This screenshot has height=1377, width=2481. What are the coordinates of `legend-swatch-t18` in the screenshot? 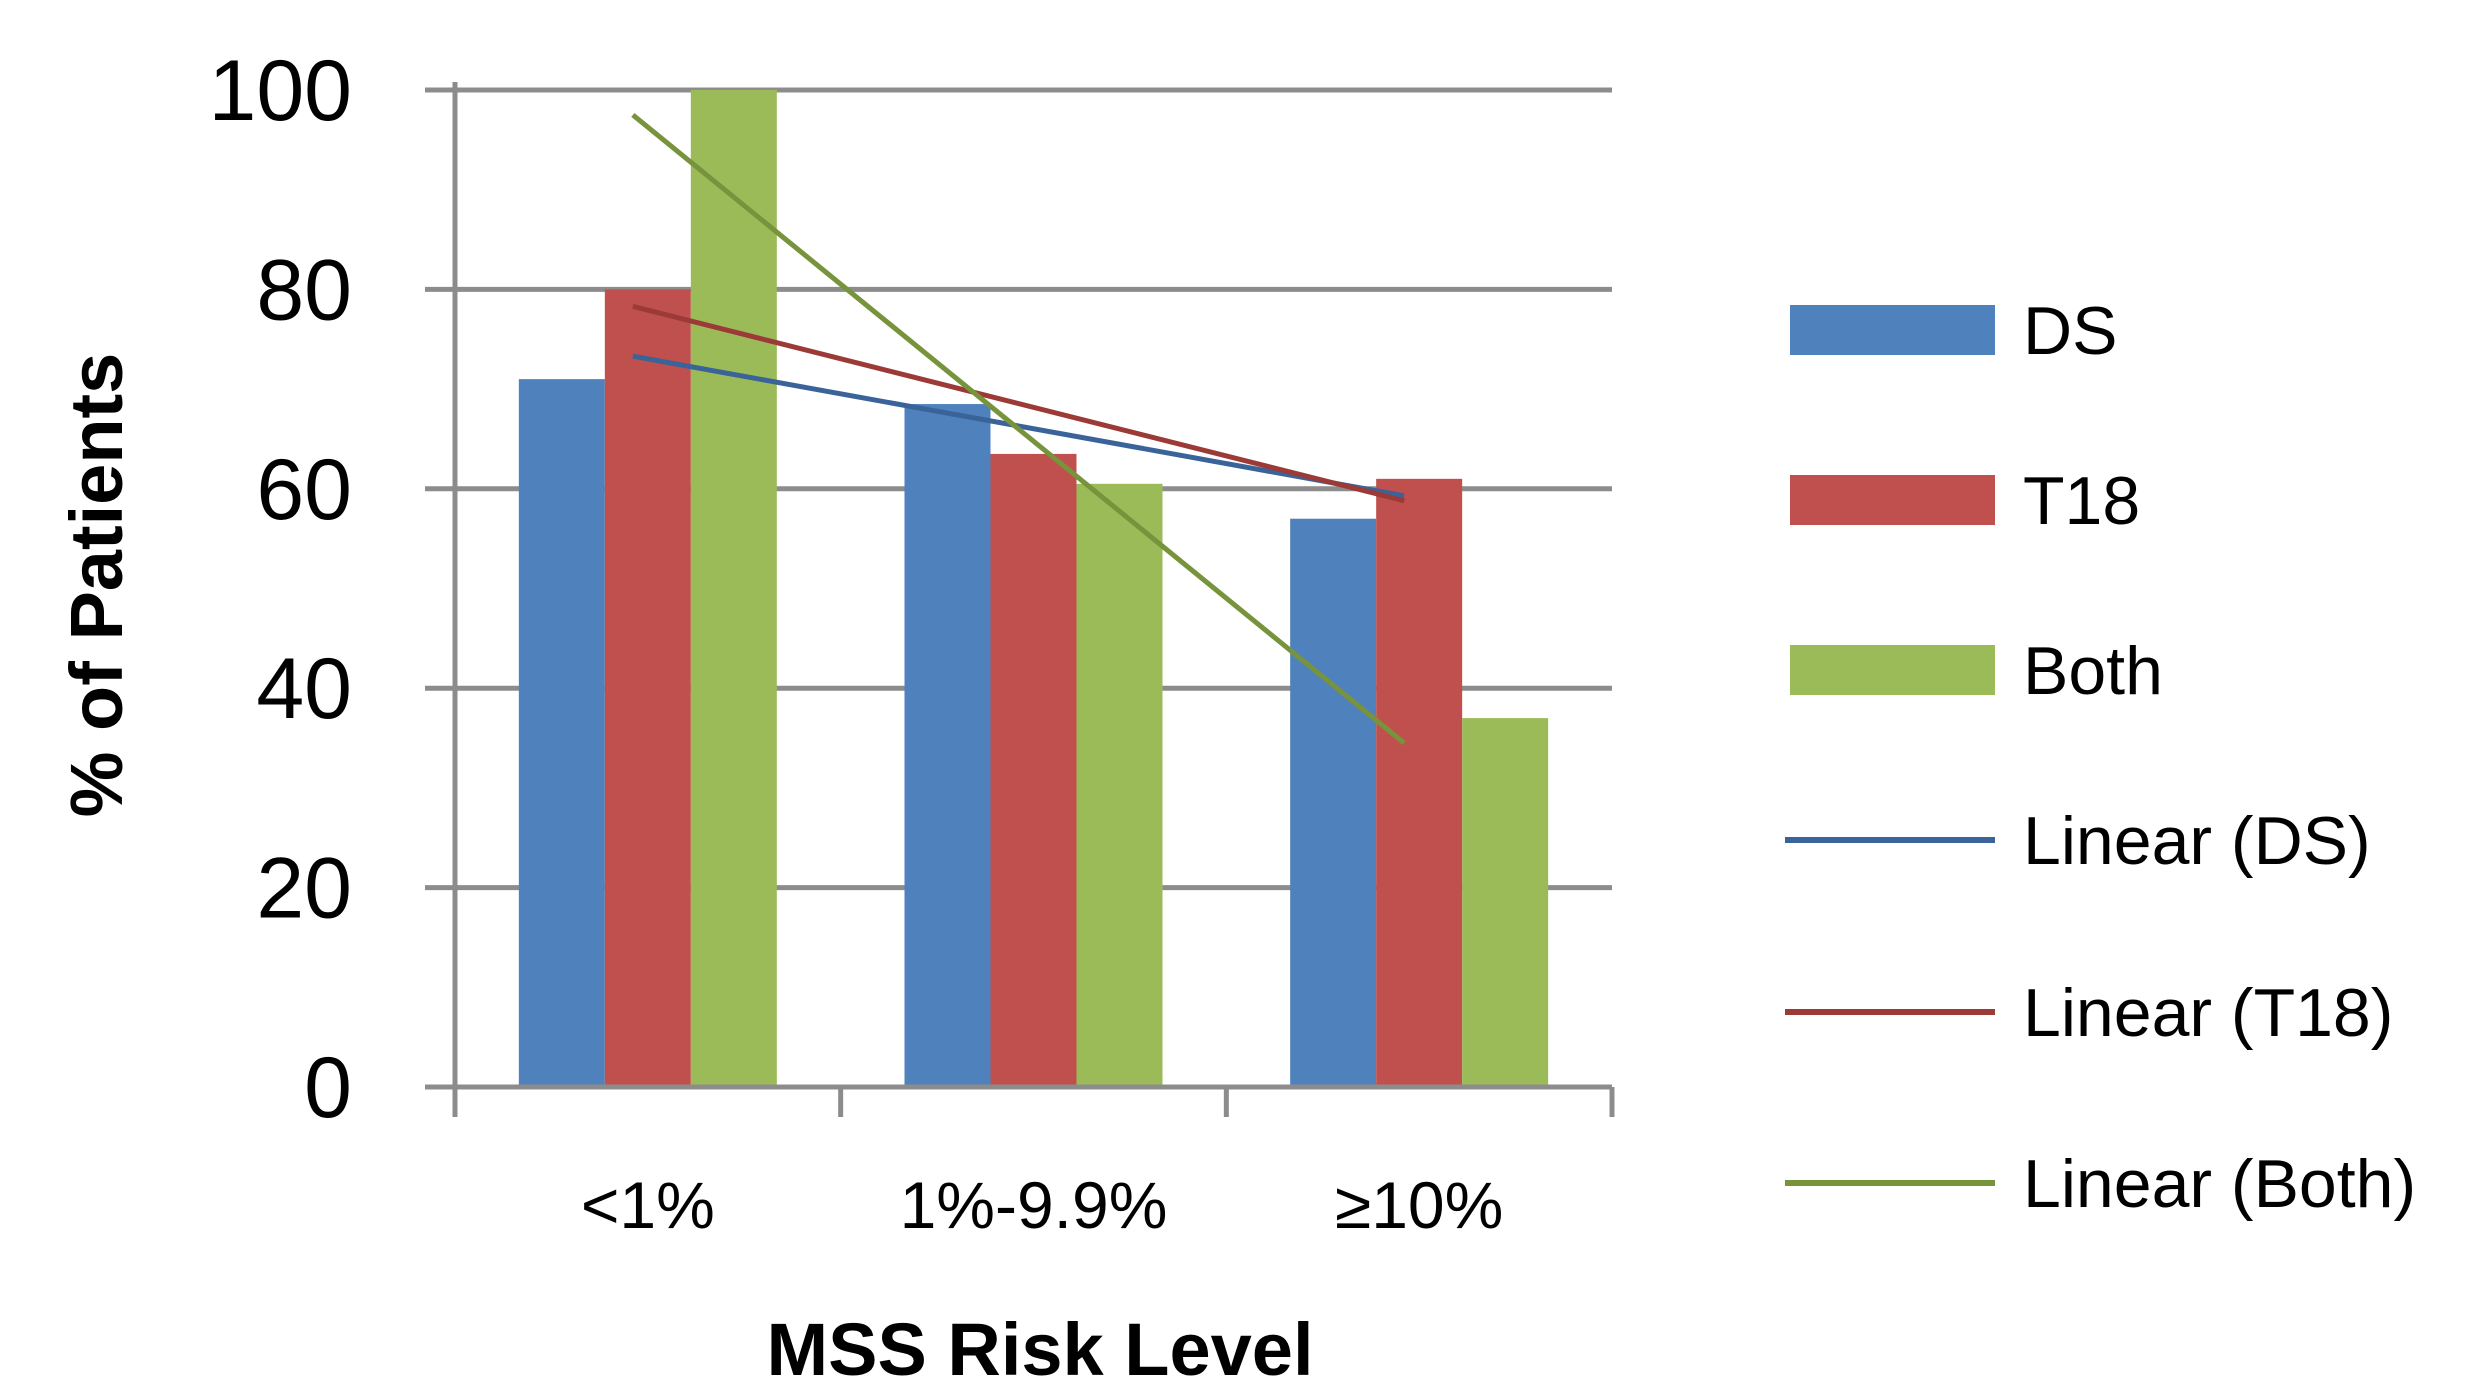 It's located at (1892, 500).